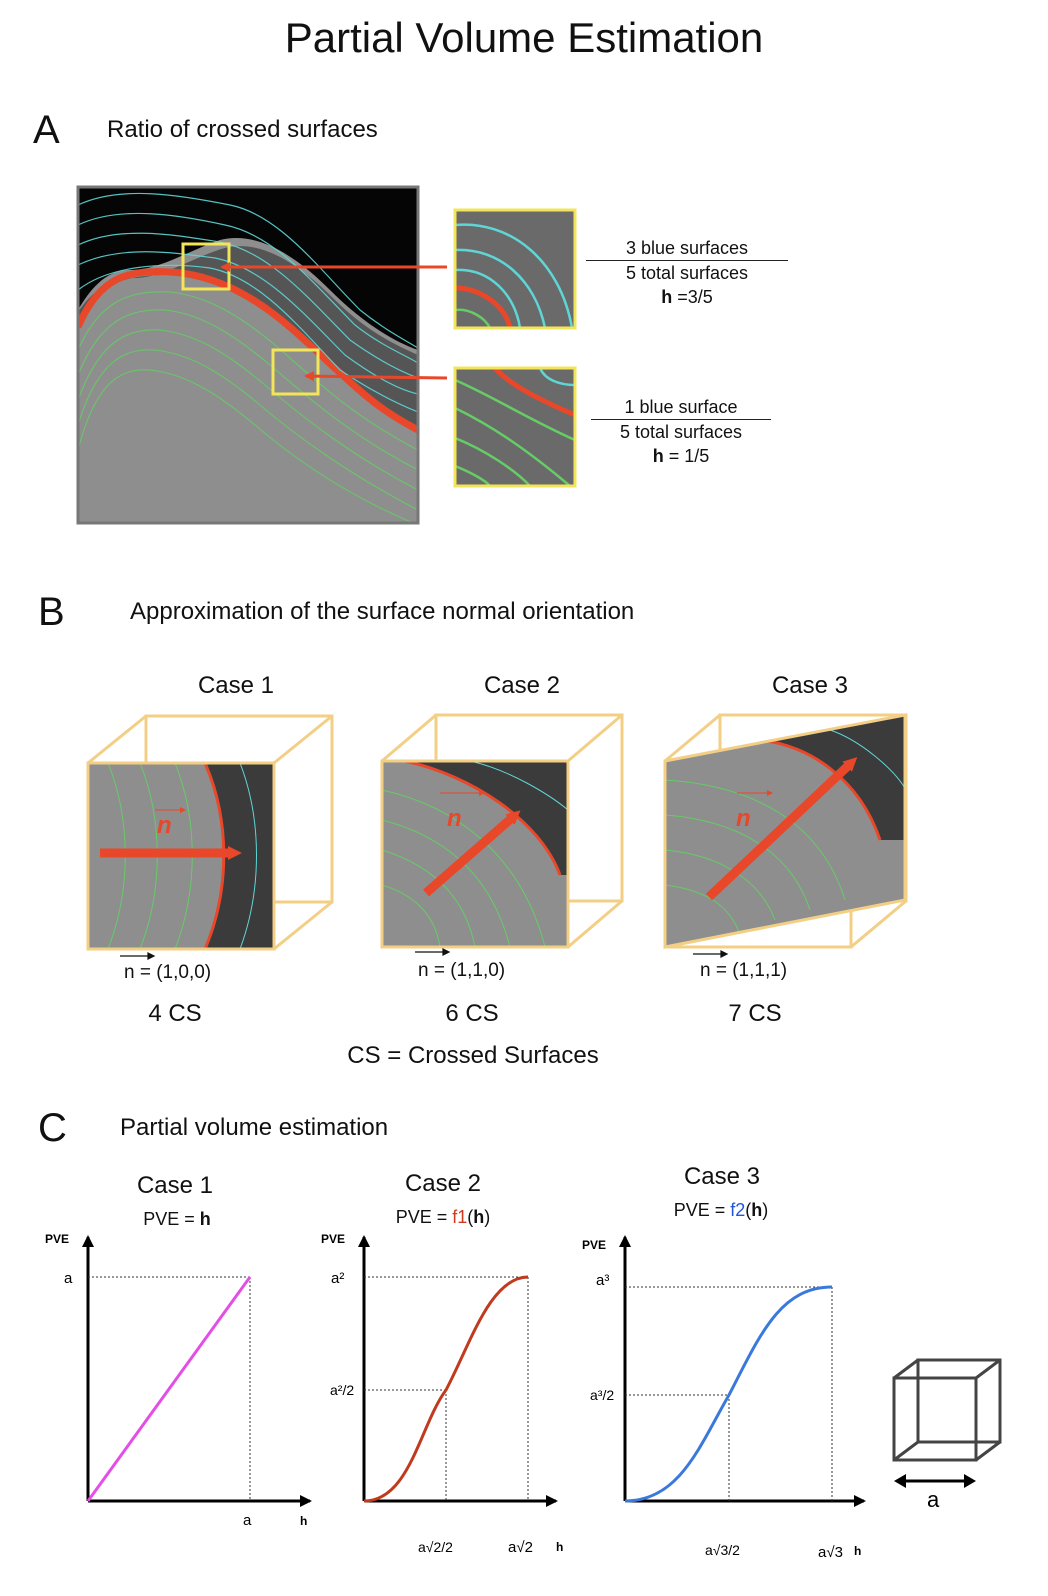 Image resolution: width=1048 pixels, height=1596 pixels. Describe the element at coordinates (168, 972) in the screenshot. I see `vector-1: n = (1,0,0)` at that location.